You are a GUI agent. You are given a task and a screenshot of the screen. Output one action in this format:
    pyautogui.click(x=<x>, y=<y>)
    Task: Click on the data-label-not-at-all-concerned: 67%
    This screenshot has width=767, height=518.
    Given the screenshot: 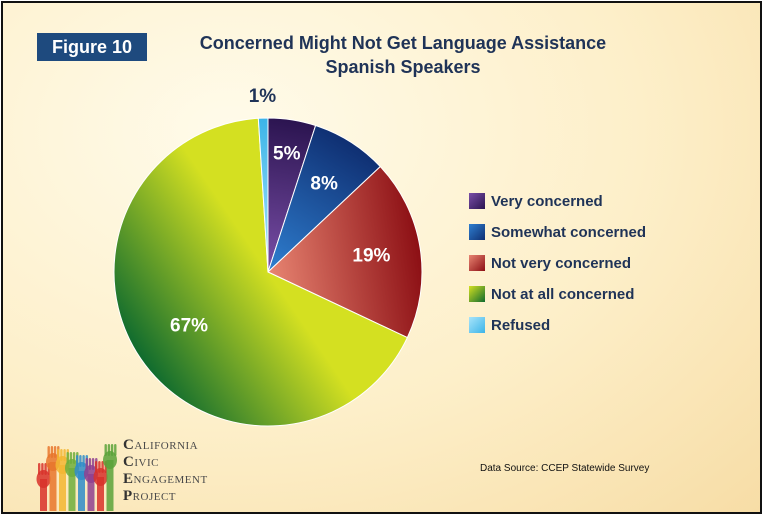 What is the action you would take?
    pyautogui.click(x=189, y=326)
    